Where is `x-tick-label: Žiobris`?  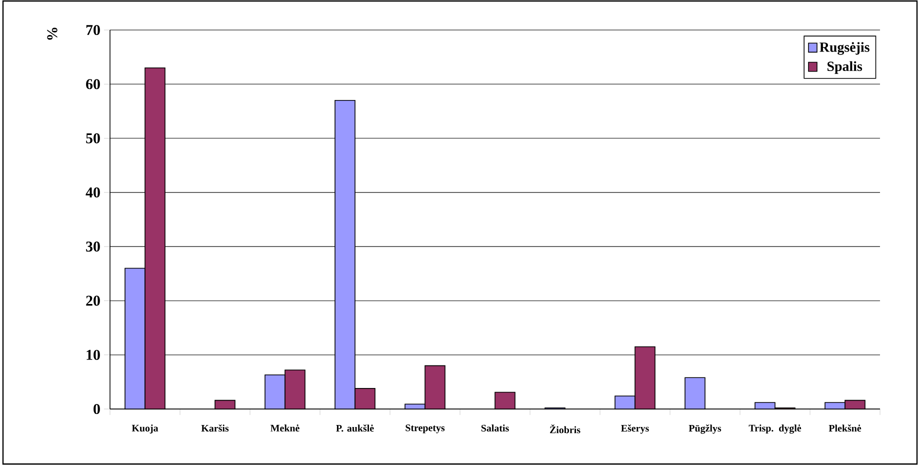 x-tick-label: Žiobris is located at coordinates (565, 429).